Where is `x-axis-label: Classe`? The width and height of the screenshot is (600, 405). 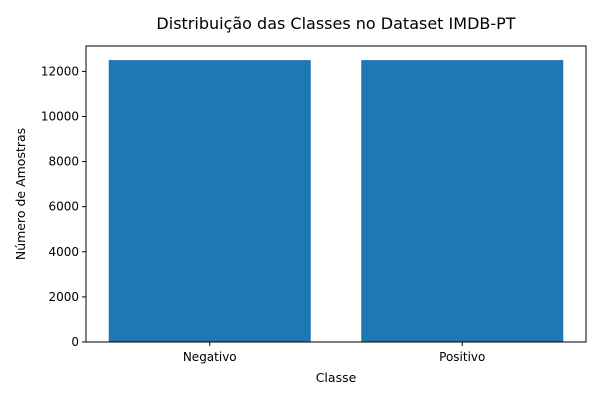 x-axis-label: Classe is located at coordinates (336, 377).